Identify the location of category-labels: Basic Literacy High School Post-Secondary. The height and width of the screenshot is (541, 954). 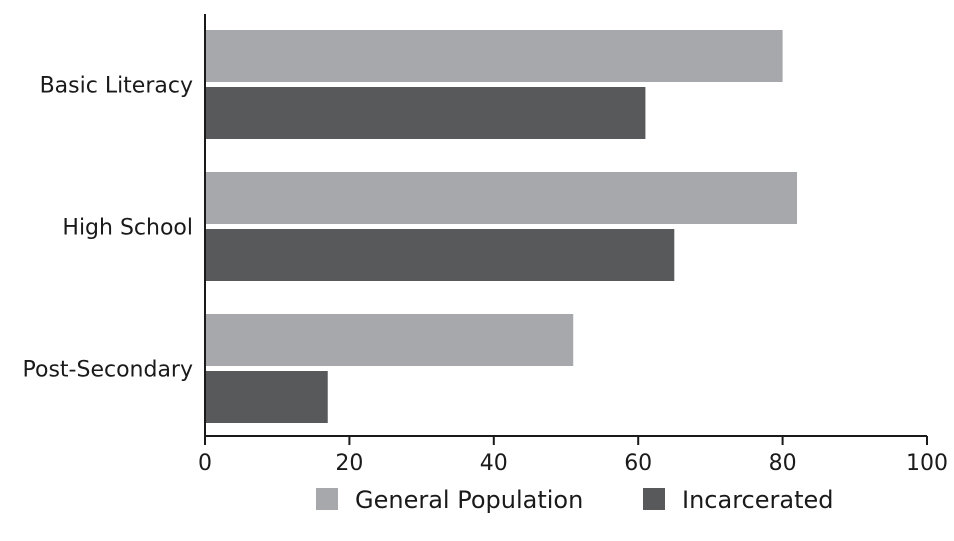
(108, 228).